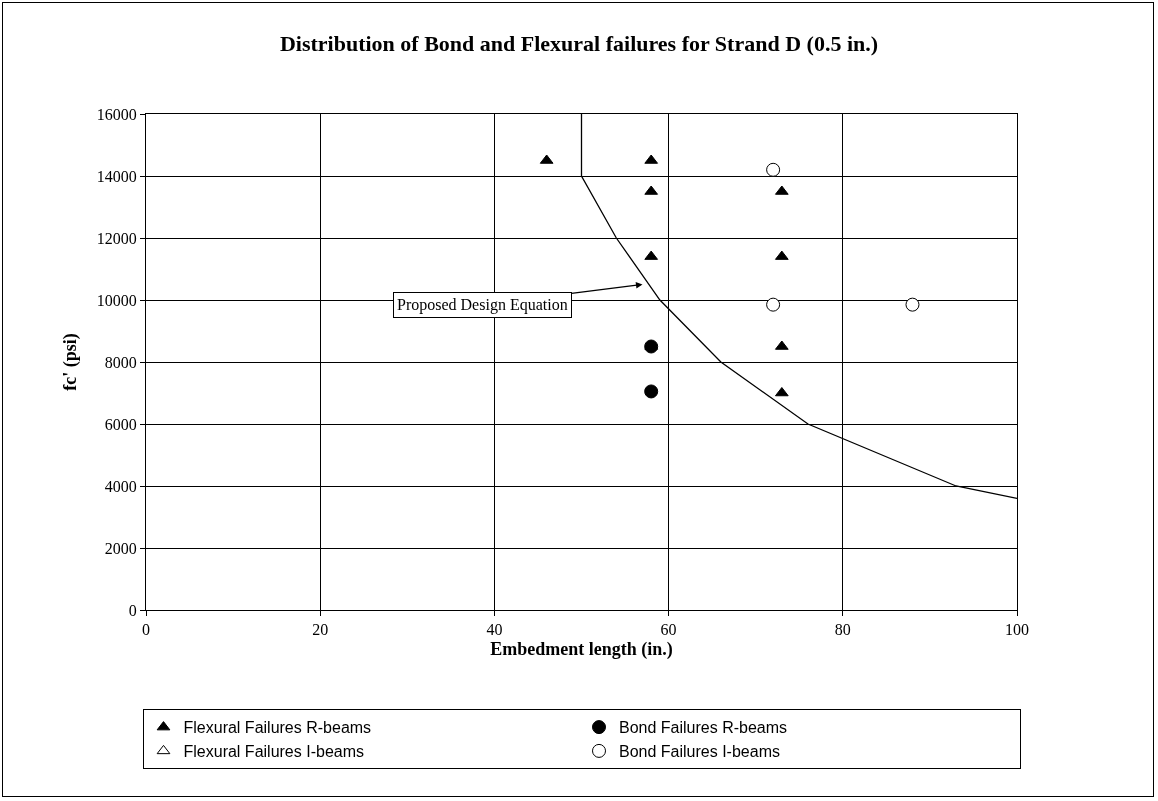 This screenshot has height=801, width=1158. I want to click on y-tick-label: 10000, so click(116, 300).